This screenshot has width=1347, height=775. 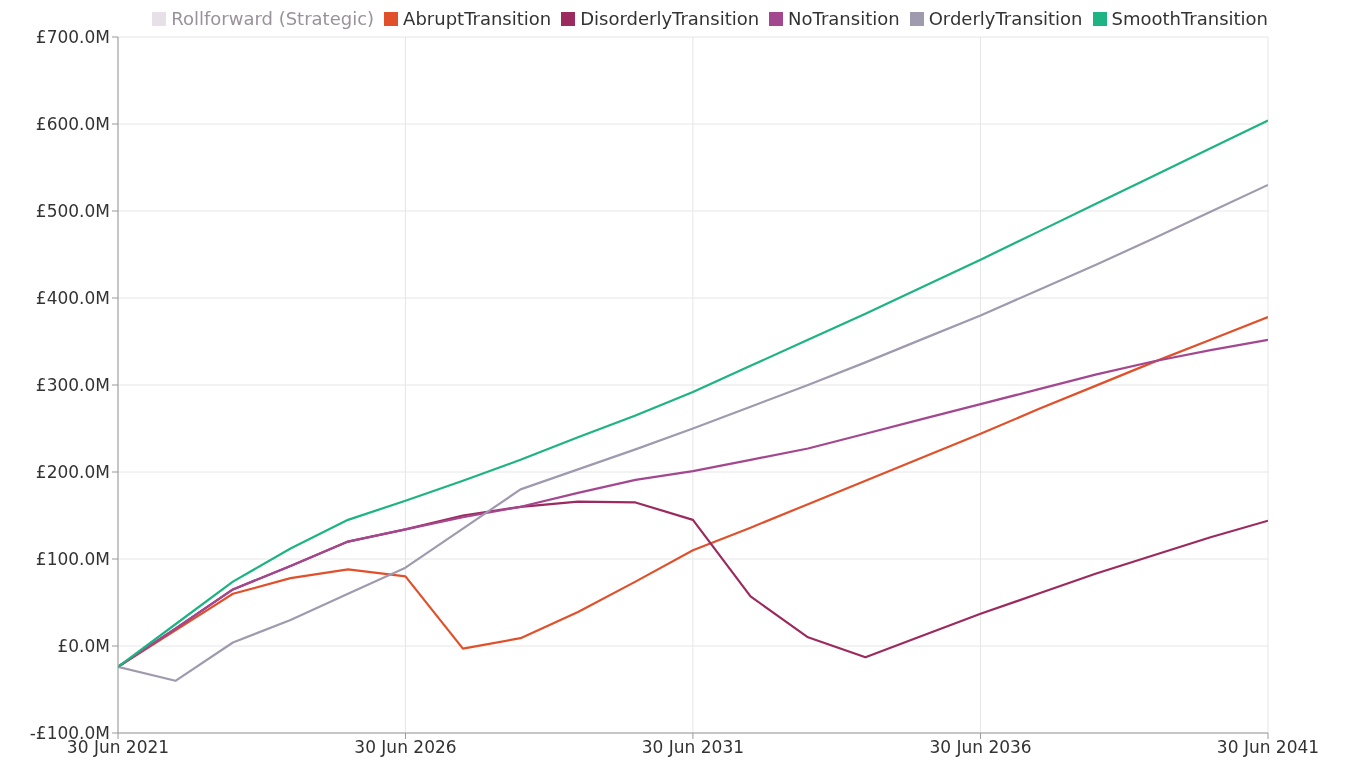 I want to click on legend-label: NoTransition, so click(x=843, y=18).